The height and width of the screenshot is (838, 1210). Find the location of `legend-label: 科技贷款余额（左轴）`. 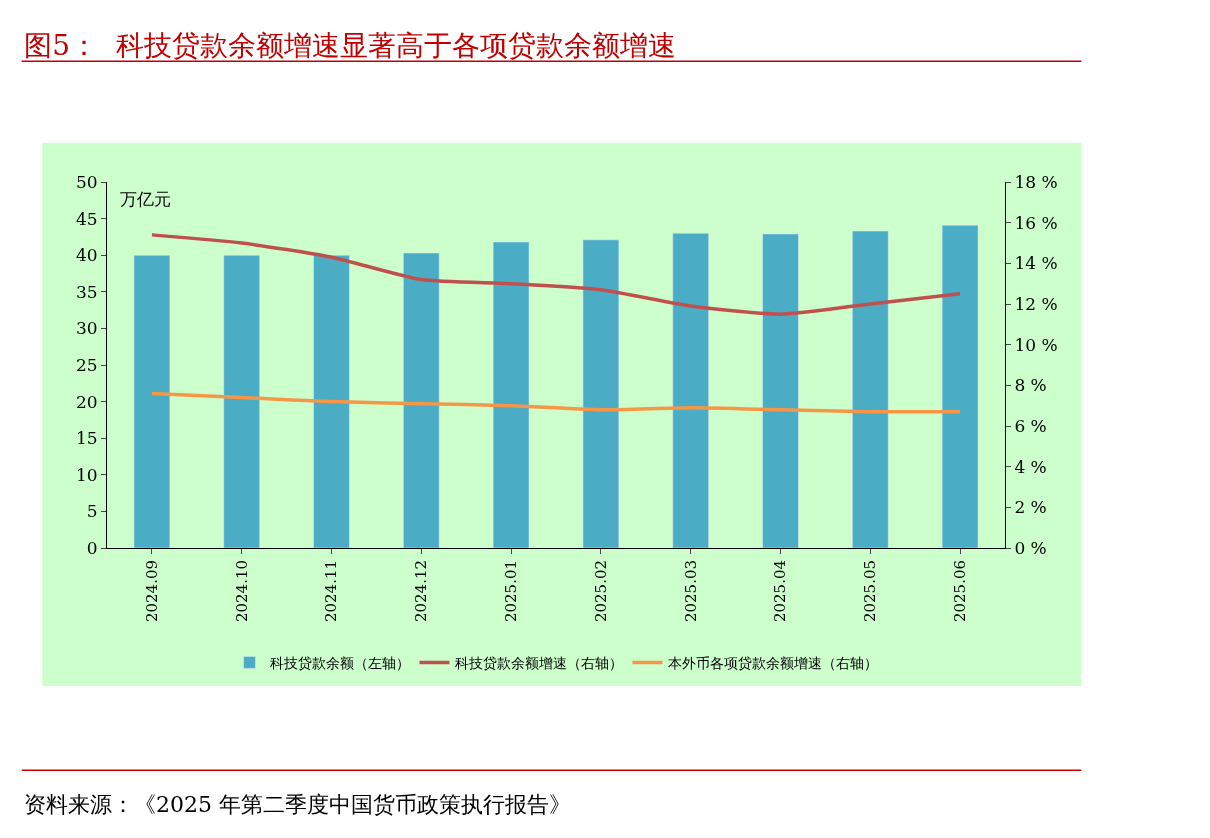

legend-label: 科技贷款余额（左轴） is located at coordinates (339, 662).